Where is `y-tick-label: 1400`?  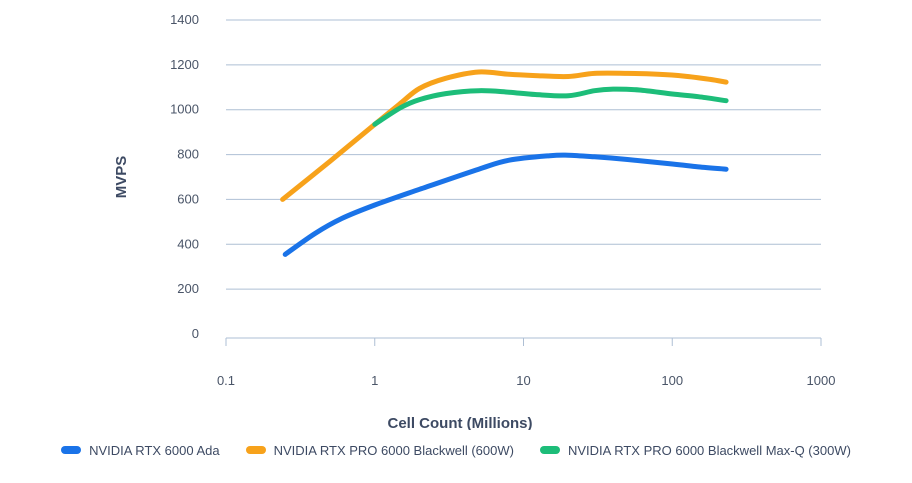
y-tick-label: 1400 is located at coordinates (184, 19).